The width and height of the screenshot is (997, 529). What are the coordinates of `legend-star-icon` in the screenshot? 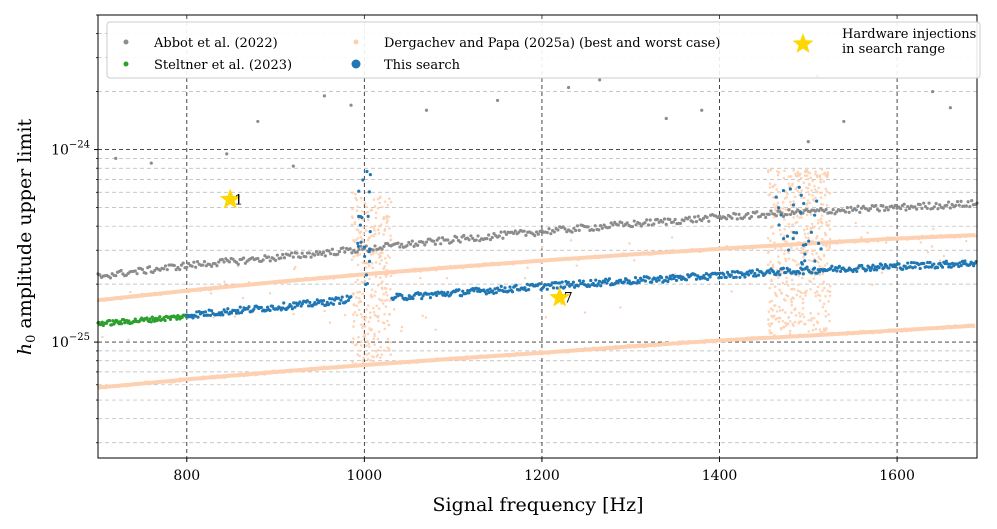 It's located at (803, 43).